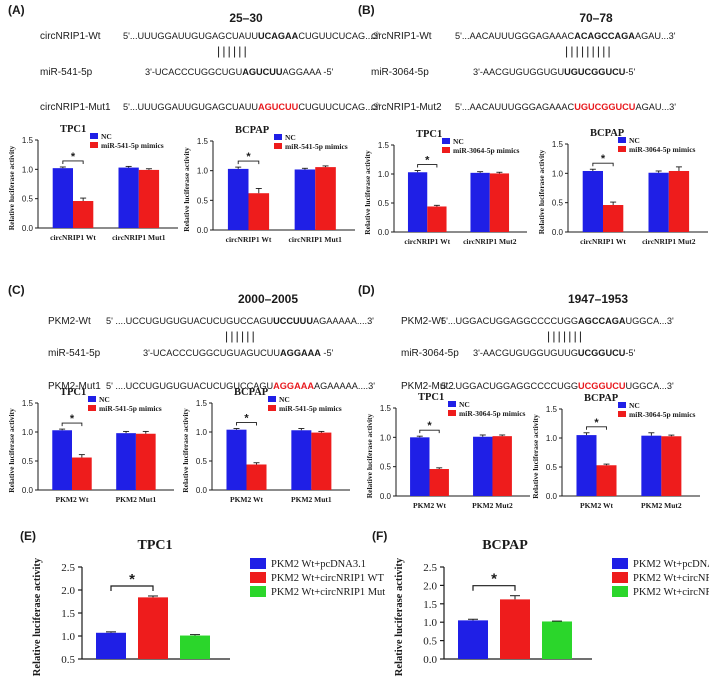 The image size is (709, 693). I want to click on panel-letter: (A), so click(16, 10).